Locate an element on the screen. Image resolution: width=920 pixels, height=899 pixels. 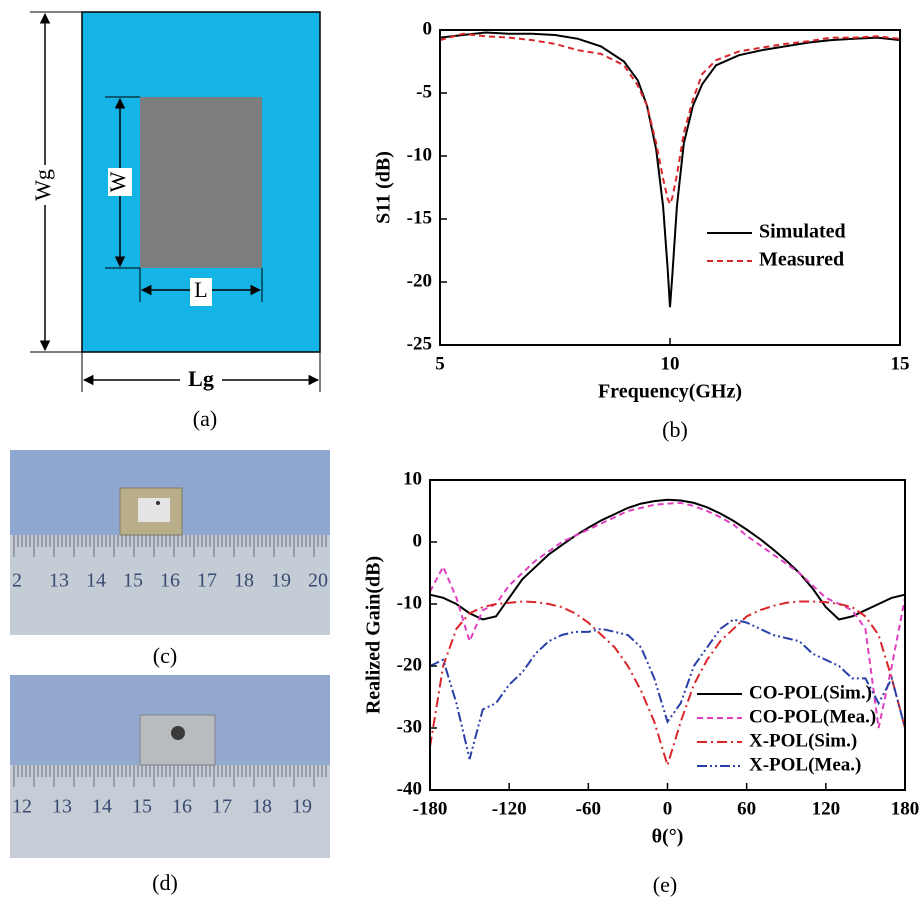
y-tick-label: -5 is located at coordinates (424, 91).